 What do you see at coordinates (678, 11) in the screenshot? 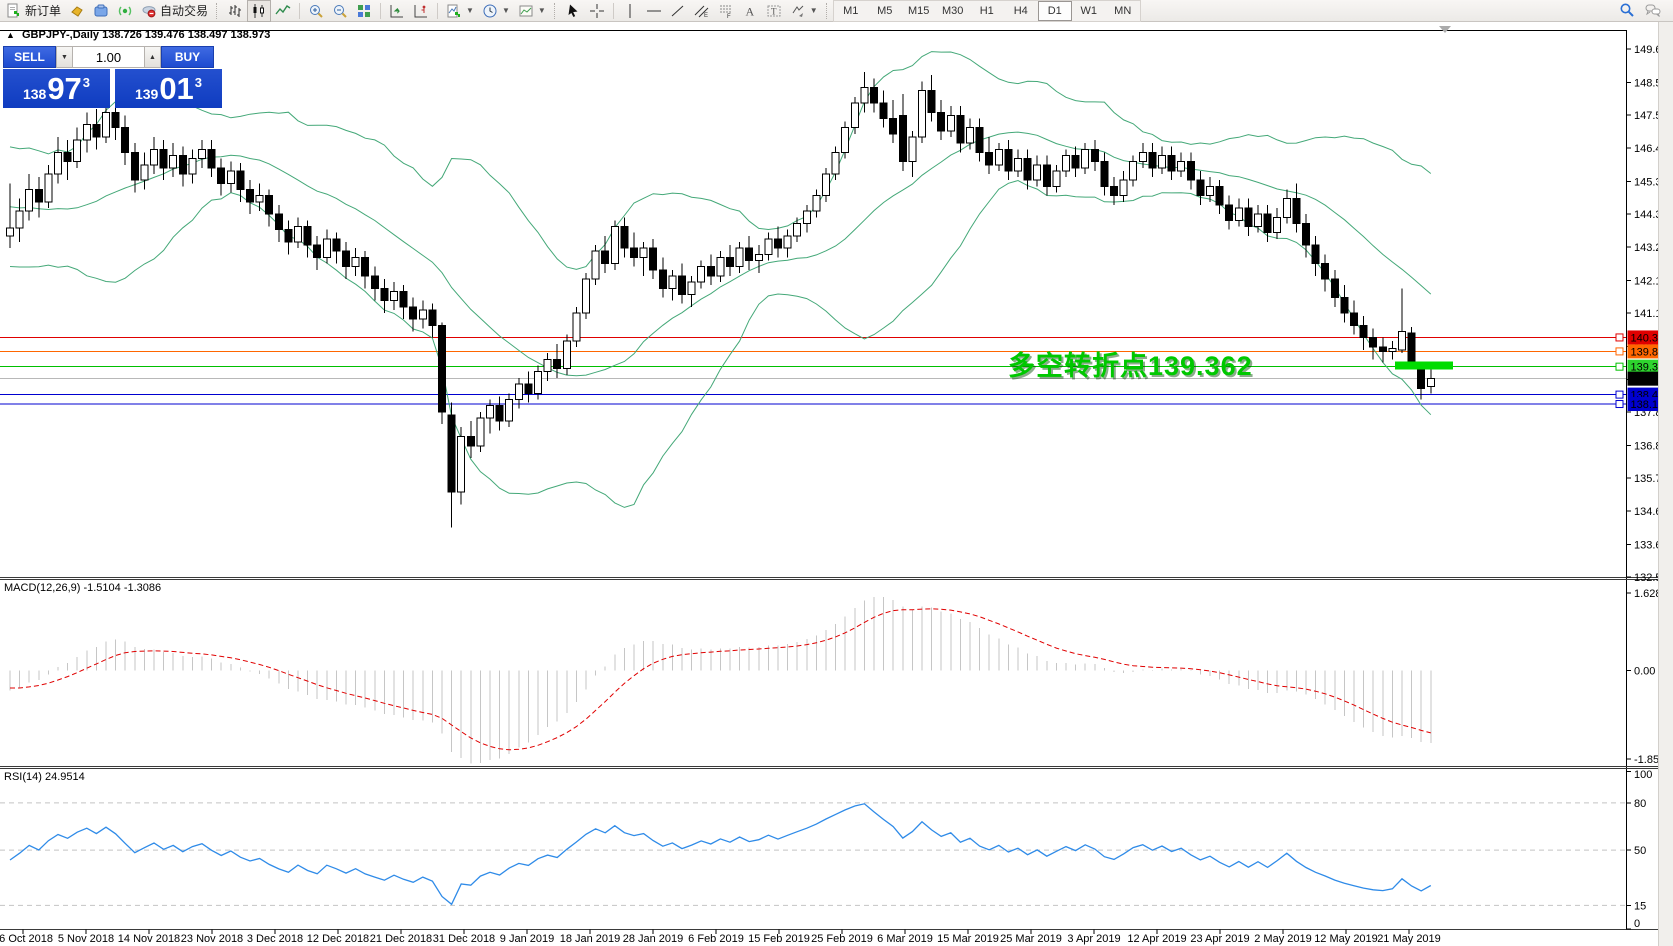
I see `trendline-button` at bounding box center [678, 11].